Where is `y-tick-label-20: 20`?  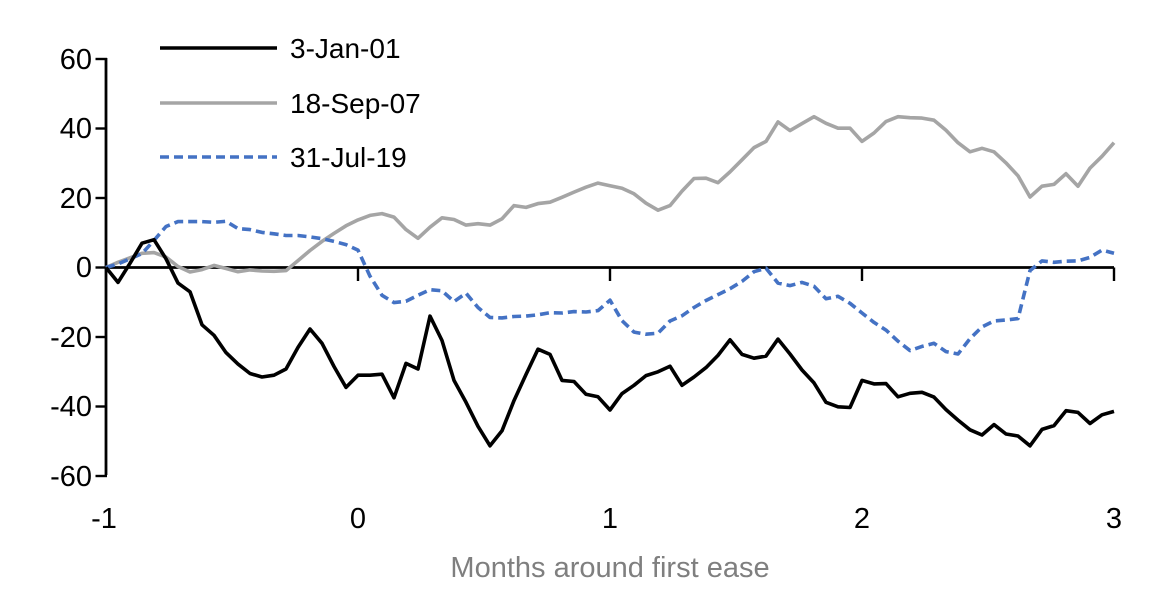
y-tick-label-20: 20 is located at coordinates (76, 199).